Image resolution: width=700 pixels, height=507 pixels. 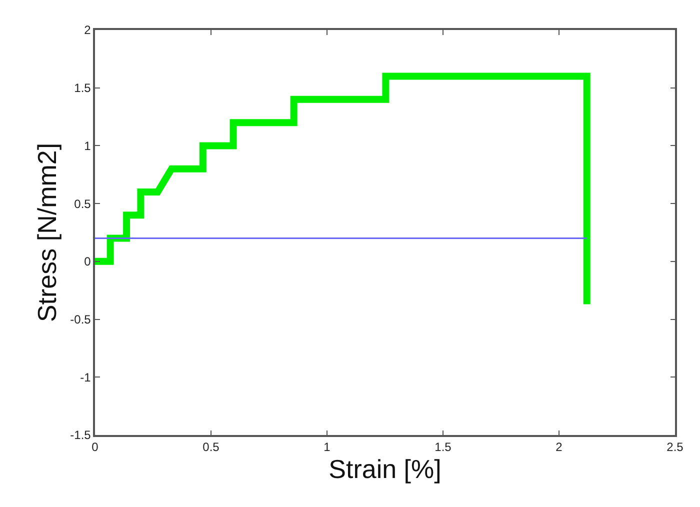 I want to click on x-tick-label: 0.5, so click(x=211, y=447).